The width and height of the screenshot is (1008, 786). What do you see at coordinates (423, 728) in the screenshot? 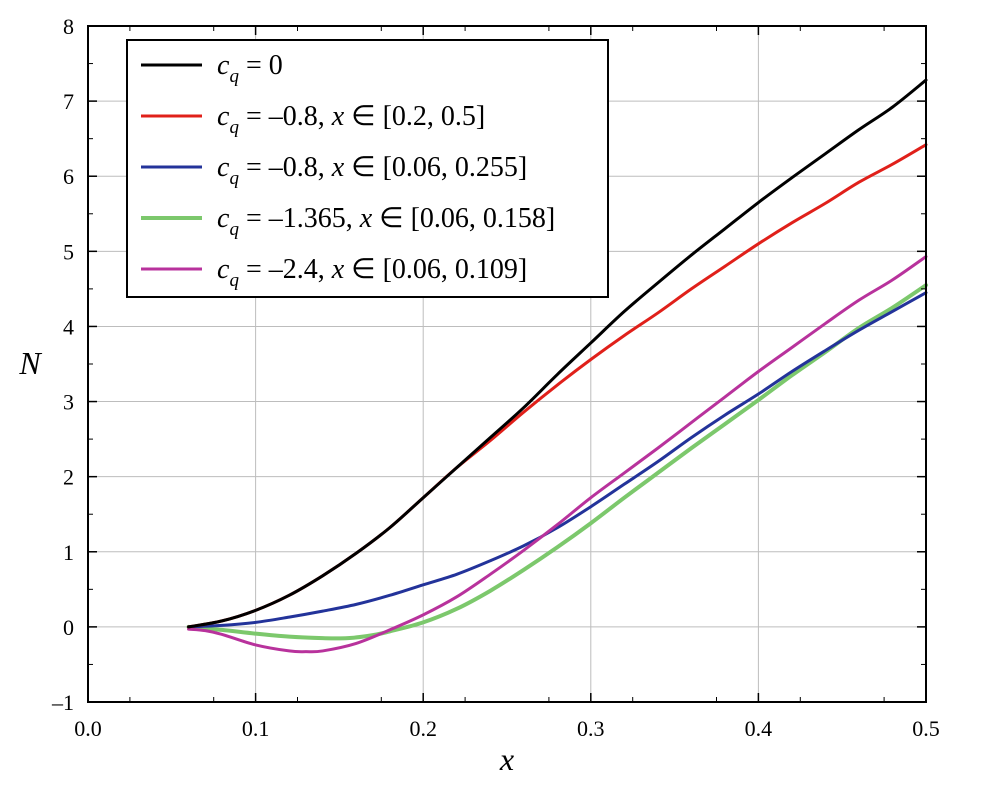
I see `x-tick-label: 0.2` at bounding box center [423, 728].